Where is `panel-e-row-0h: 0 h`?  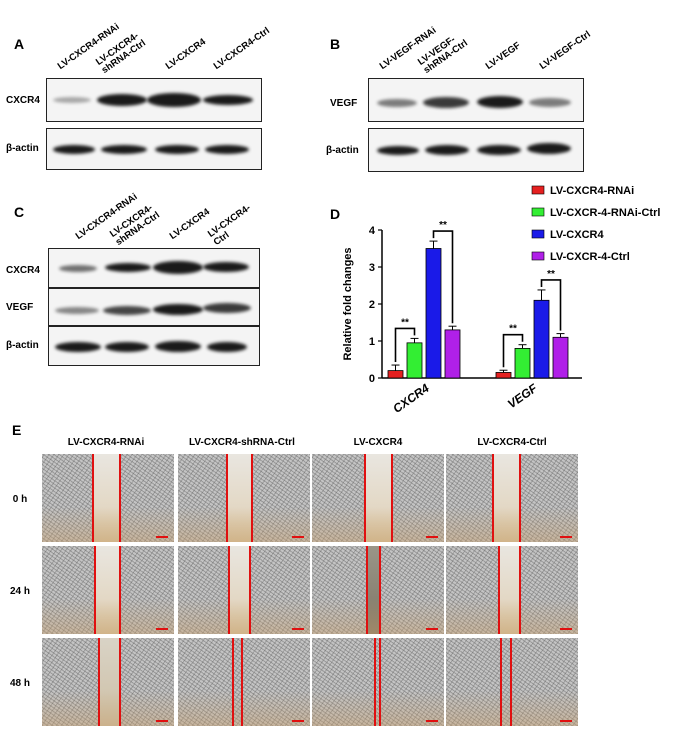
panel-e-row-0h: 0 h is located at coordinates (20, 499).